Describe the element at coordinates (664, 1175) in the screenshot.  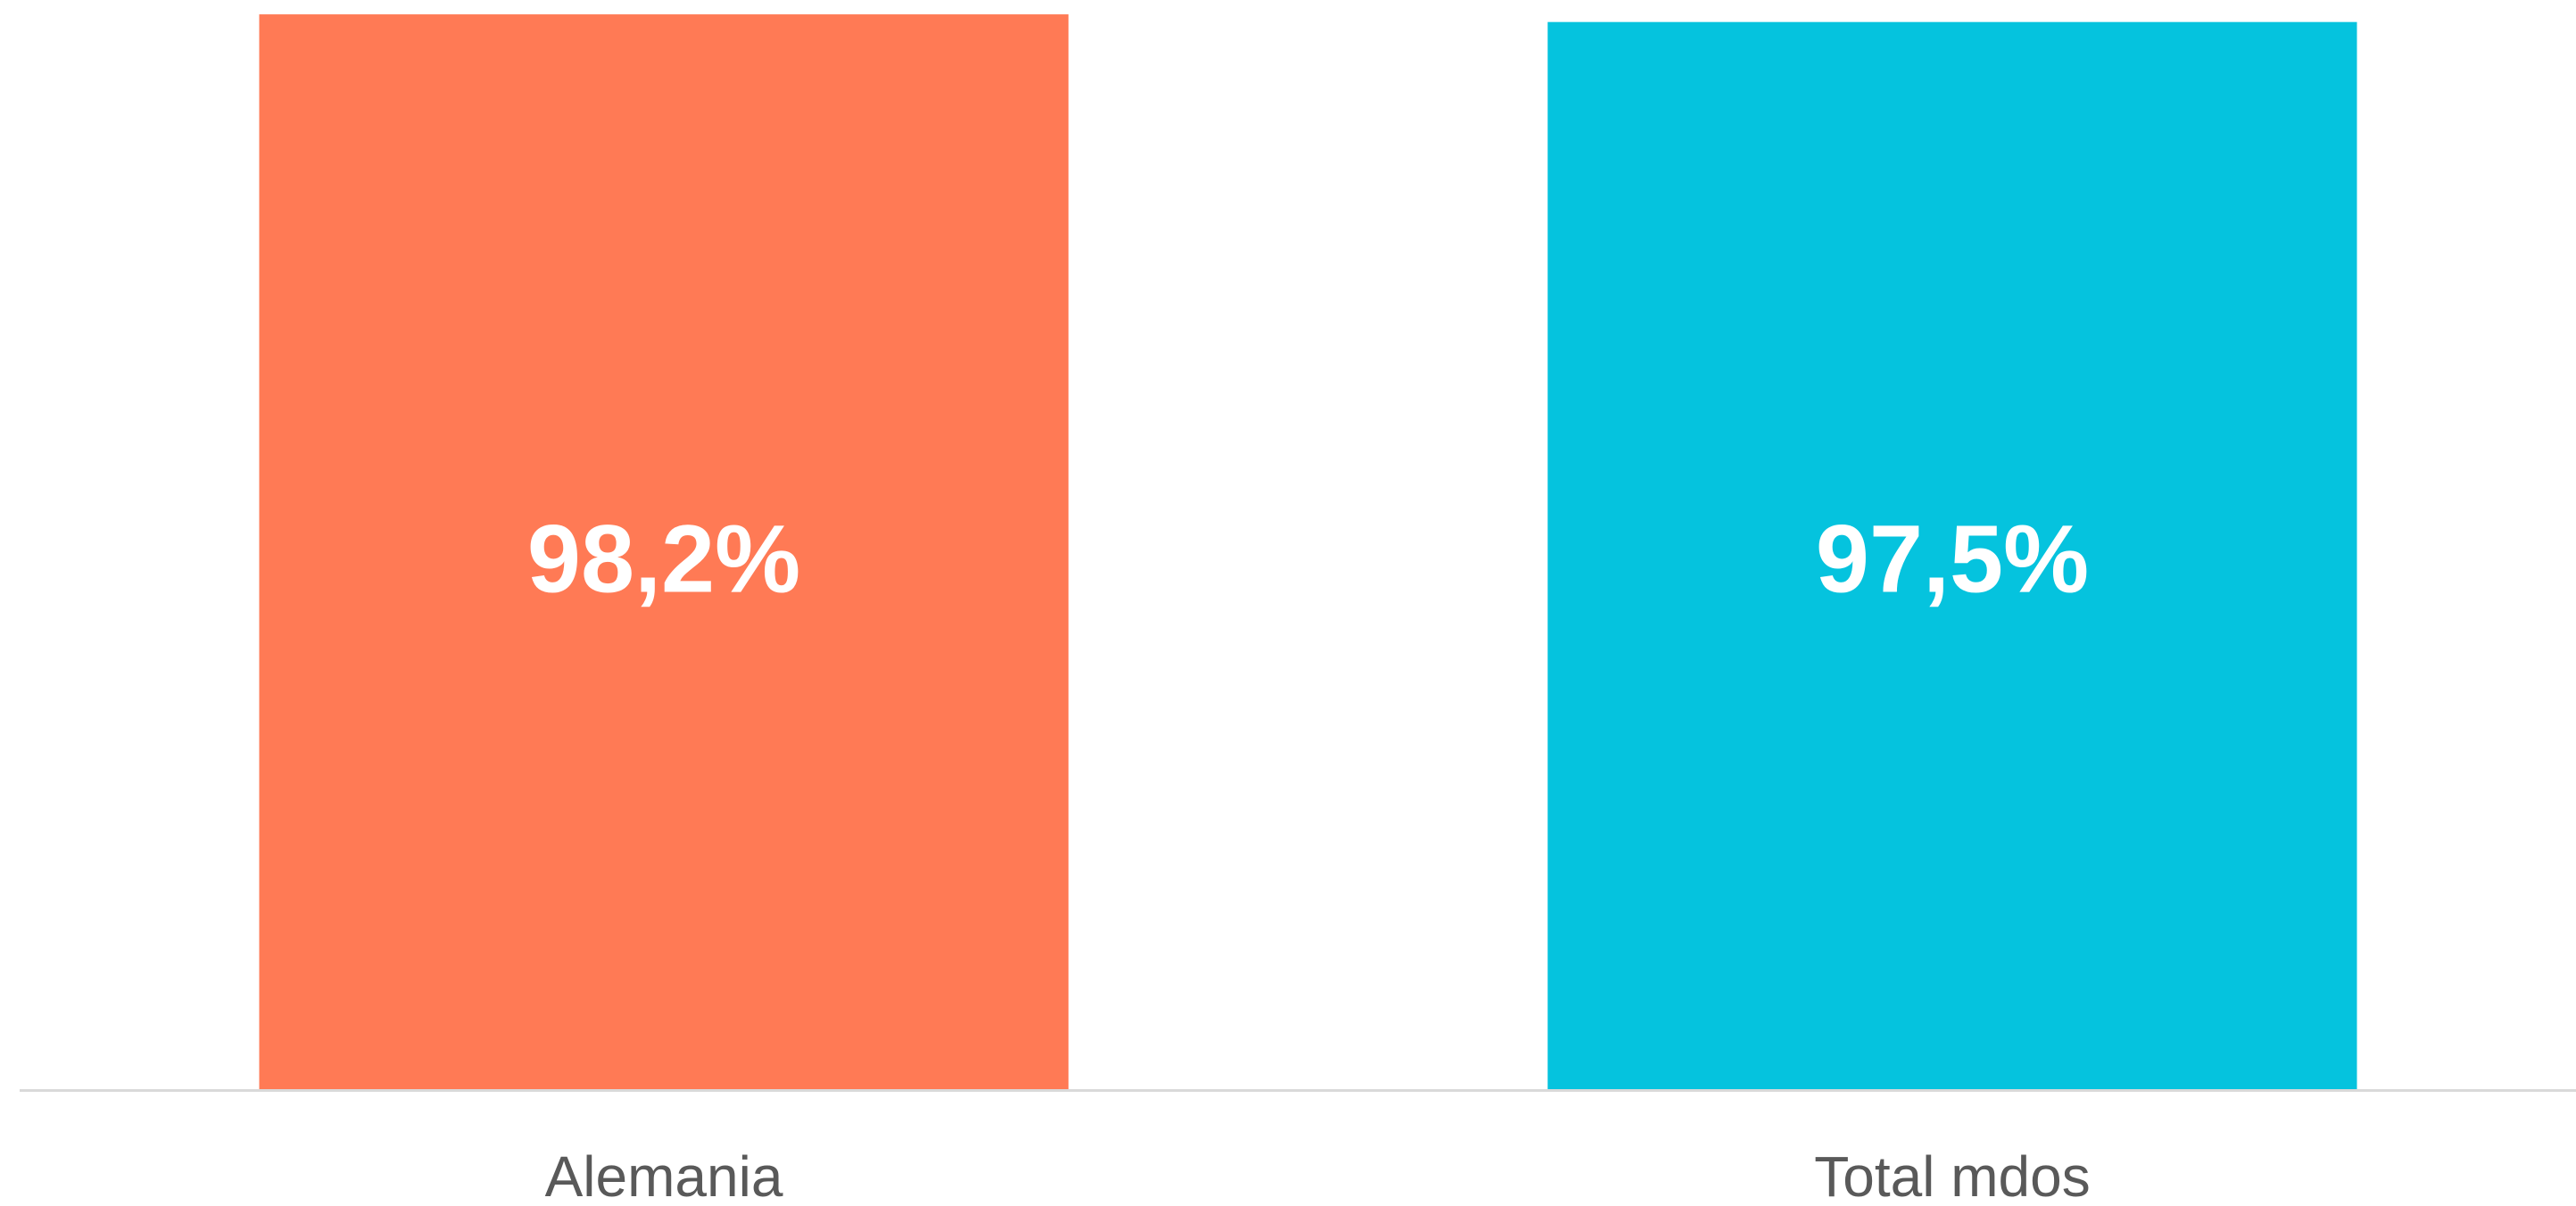
I see `x-tick-label: Alemania` at that location.